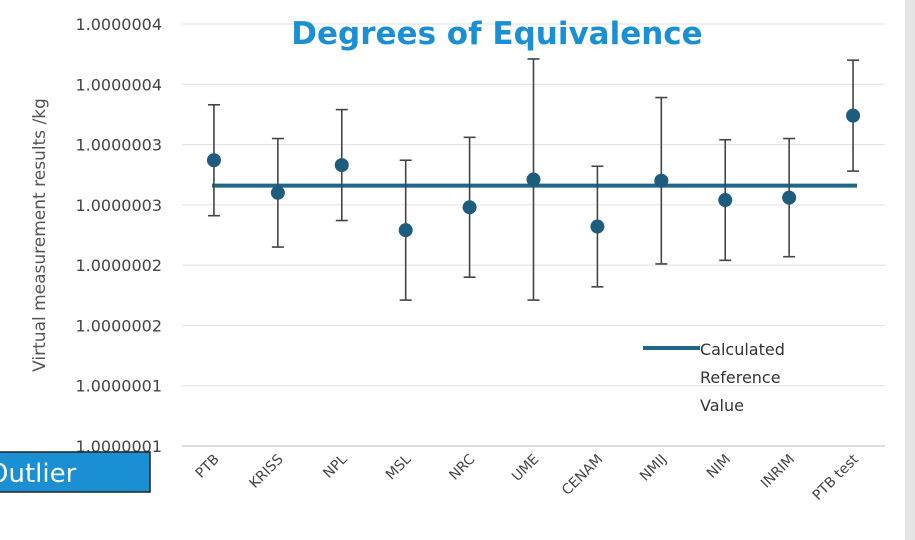  What do you see at coordinates (910, 270) in the screenshot?
I see `shadow-edge` at bounding box center [910, 270].